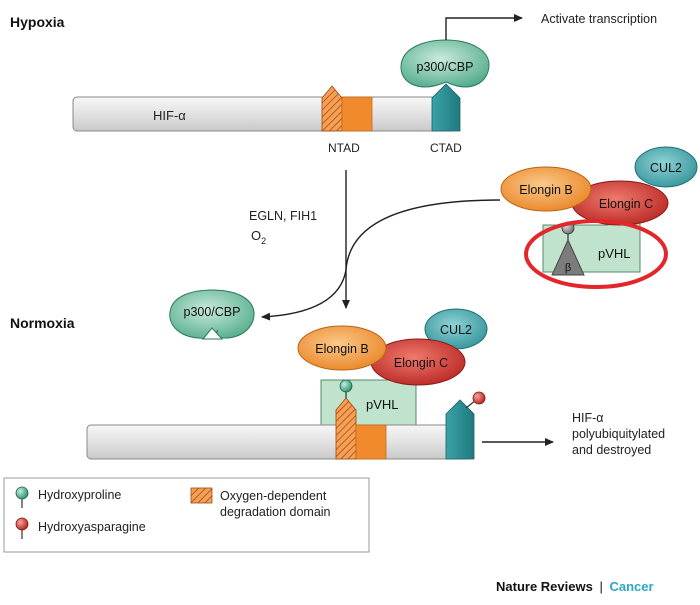 The width and height of the screenshot is (700, 605). Describe the element at coordinates (342, 349) in the screenshot. I see `elongin-b-label-bound: Elongin B` at that location.